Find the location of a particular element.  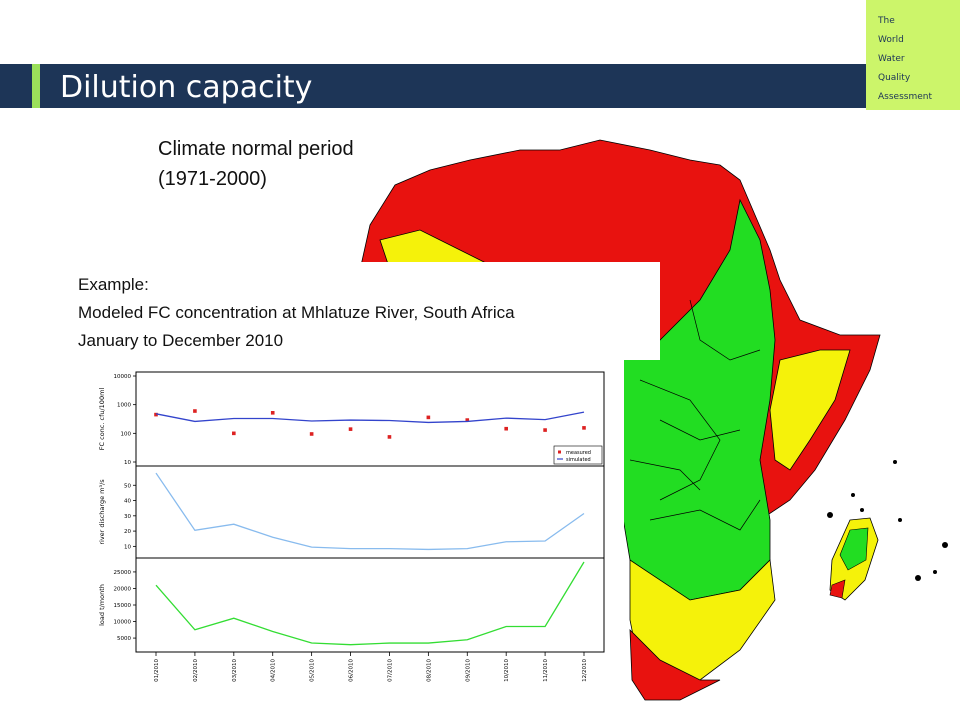

y-tick-label: 100 is located at coordinates (126, 434).